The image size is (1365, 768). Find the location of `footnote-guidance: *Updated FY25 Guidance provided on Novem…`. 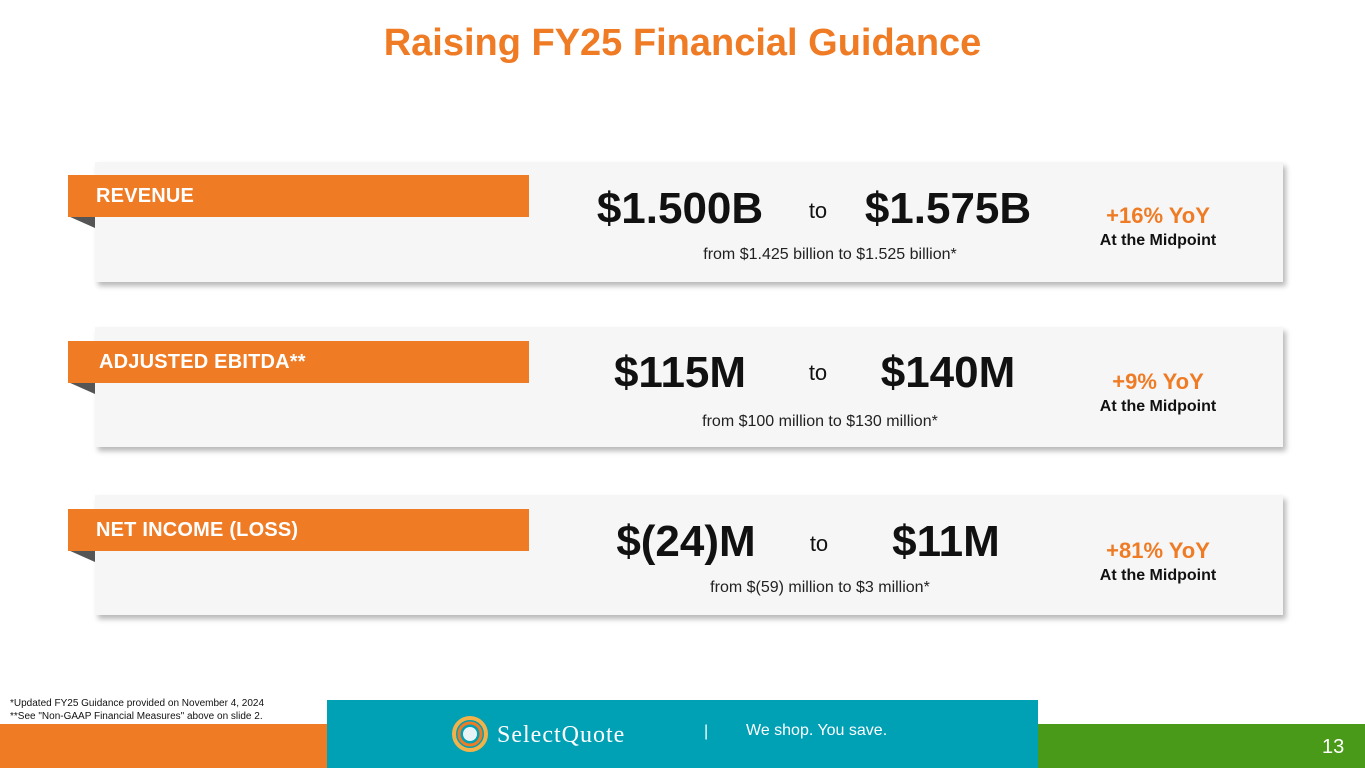

footnote-guidance: *Updated FY25 Guidance provided on Novem… is located at coordinates (137, 703).